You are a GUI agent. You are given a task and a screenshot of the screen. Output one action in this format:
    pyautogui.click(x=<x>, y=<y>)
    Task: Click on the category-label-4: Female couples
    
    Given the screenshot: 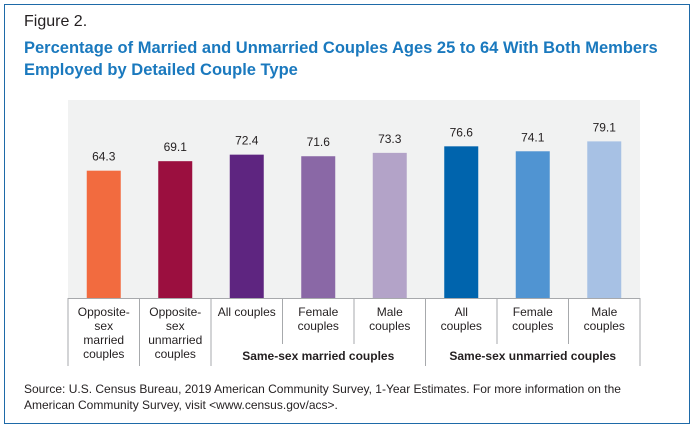 What is the action you would take?
    pyautogui.click(x=318, y=319)
    